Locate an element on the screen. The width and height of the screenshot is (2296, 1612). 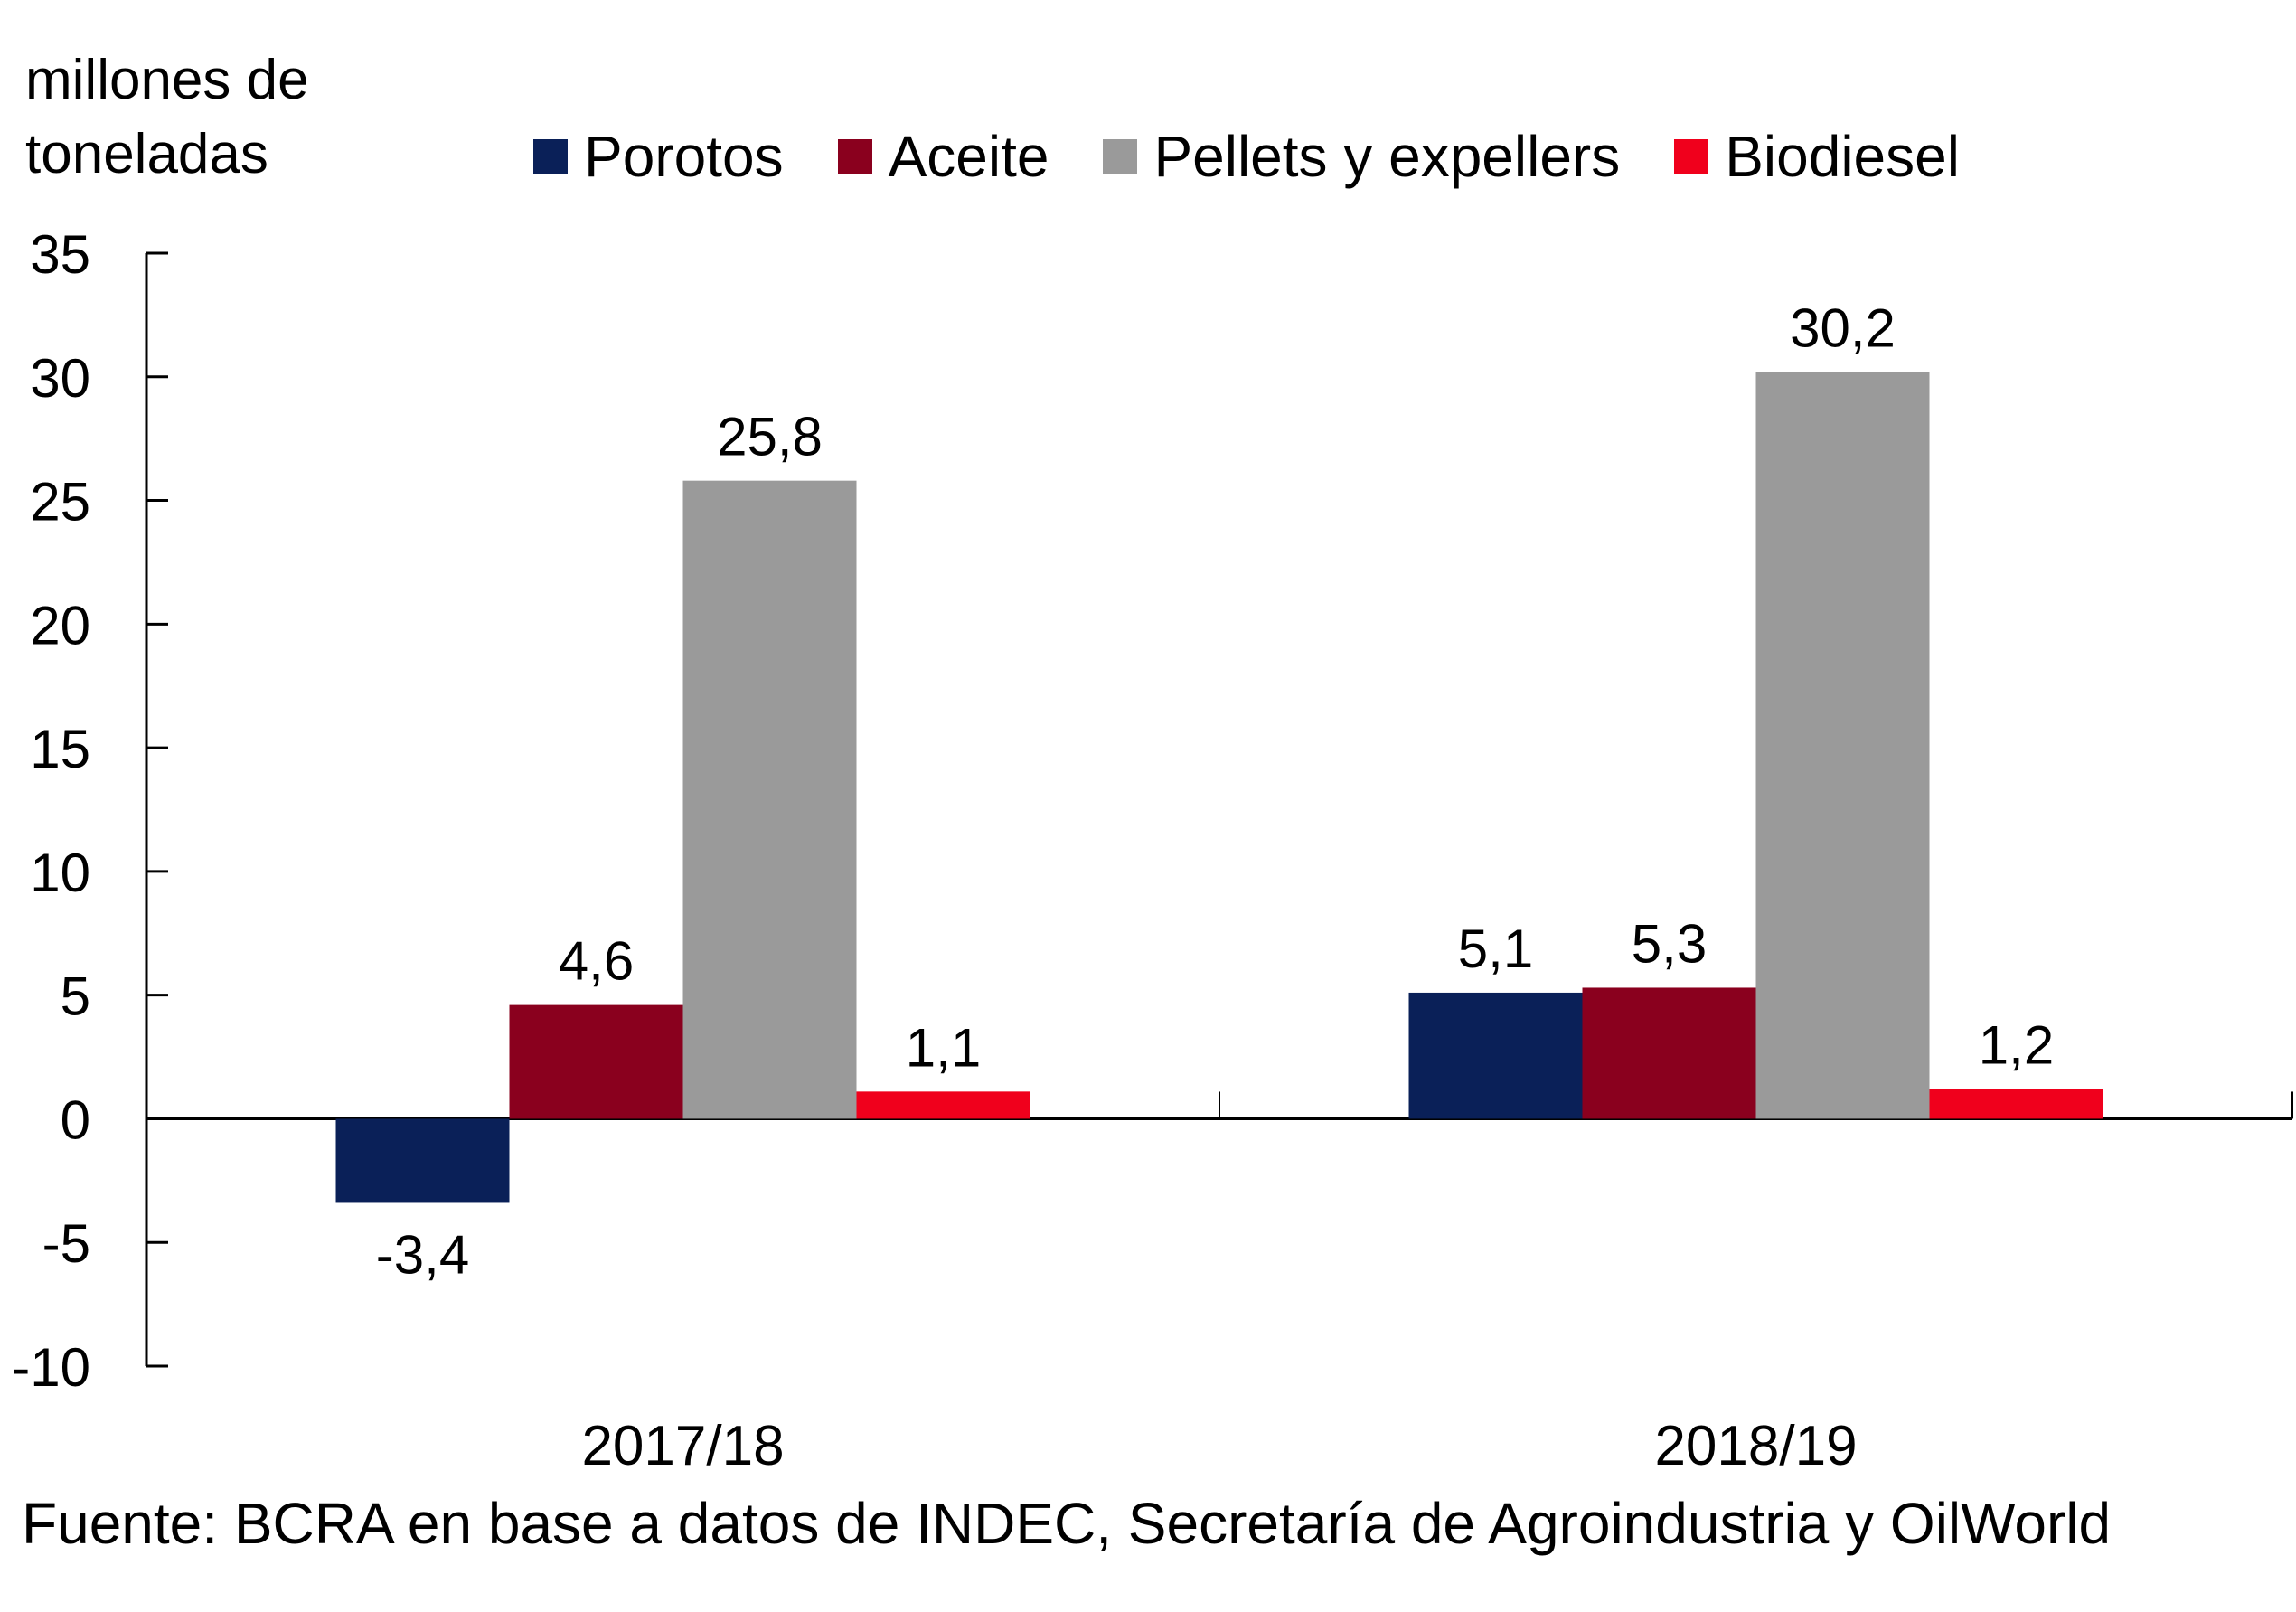
data-label: 25,8 is located at coordinates (770, 437).